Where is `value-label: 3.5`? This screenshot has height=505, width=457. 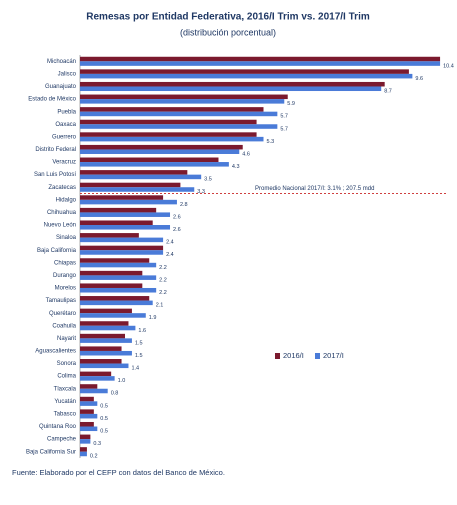 value-label: 3.5 is located at coordinates (208, 180).